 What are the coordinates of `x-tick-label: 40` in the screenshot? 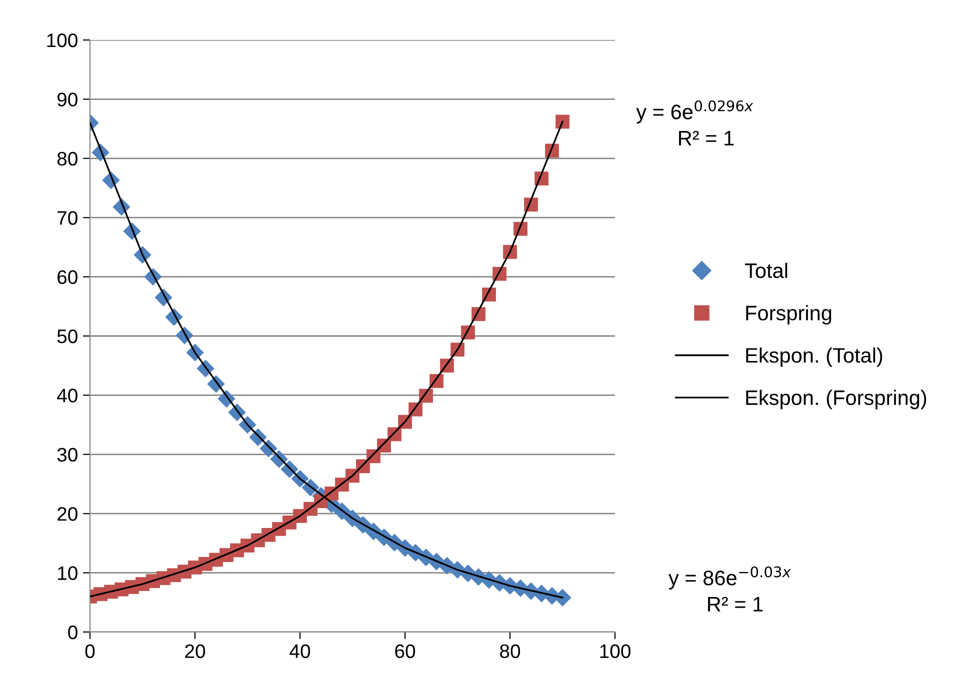 It's located at (300, 651).